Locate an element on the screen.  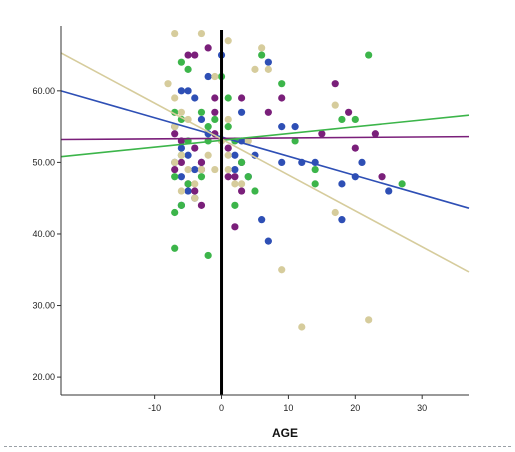
x-tick-label: 30 is located at coordinates (422, 408).